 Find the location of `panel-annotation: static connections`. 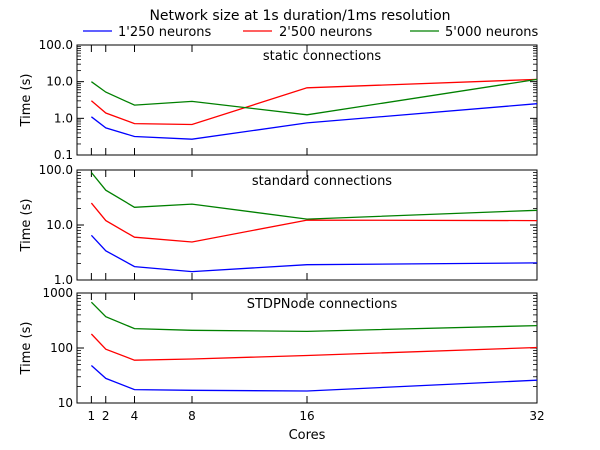

panel-annotation: static connections is located at coordinates (322, 56).